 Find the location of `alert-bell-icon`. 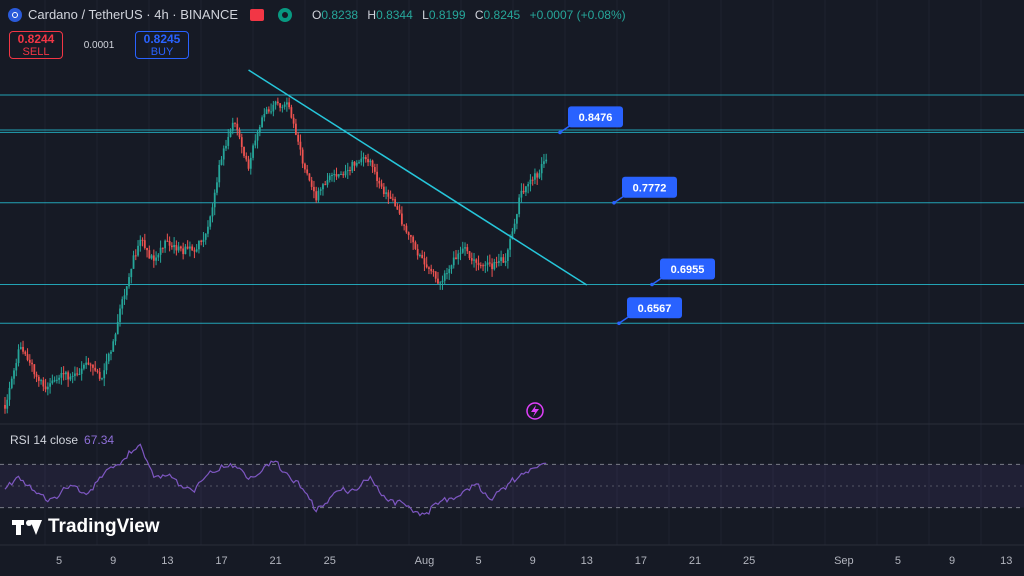

alert-bell-icon is located at coordinates (257, 14).